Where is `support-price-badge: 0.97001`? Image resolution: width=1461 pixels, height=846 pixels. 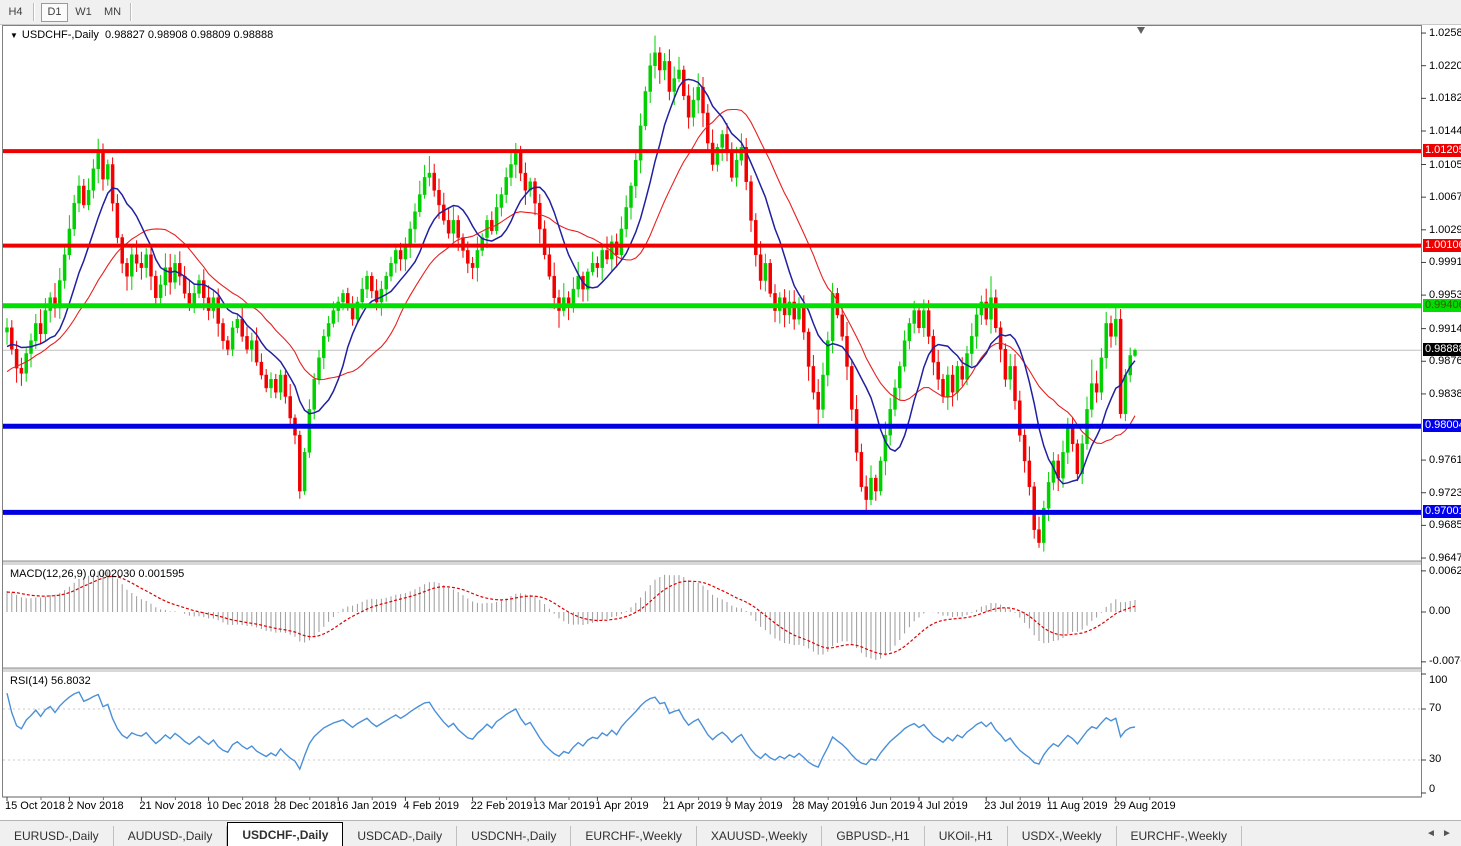
support-price-badge: 0.97001 is located at coordinates (1442, 512).